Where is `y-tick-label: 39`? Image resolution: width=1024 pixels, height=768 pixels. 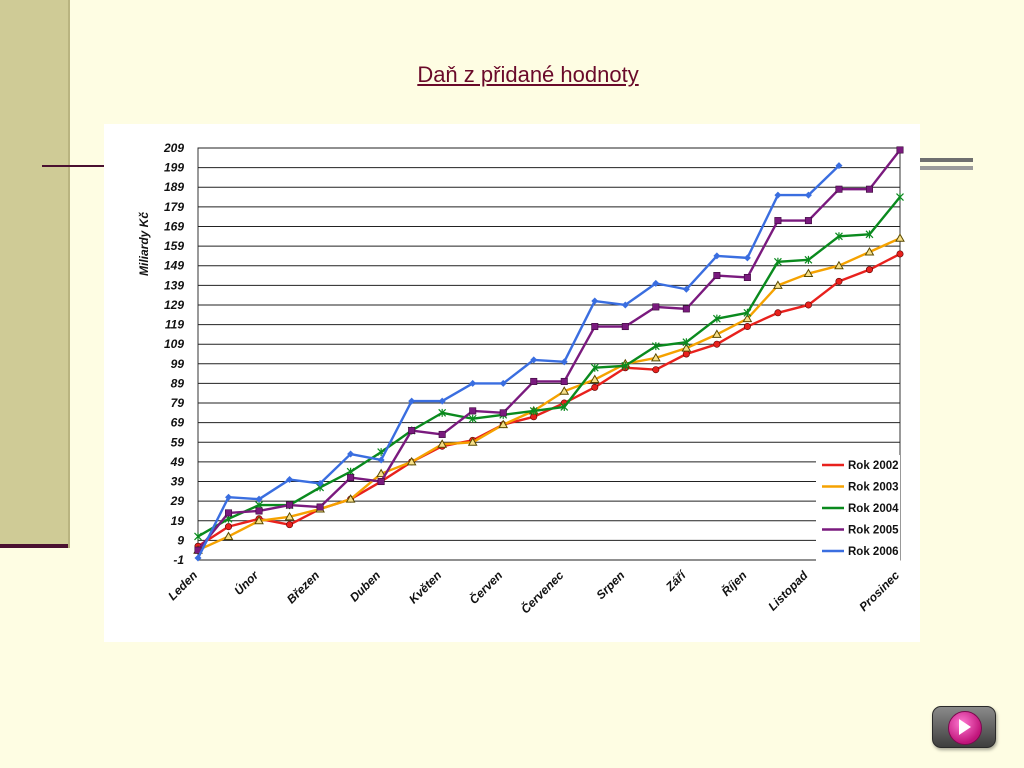 y-tick-label: 39 is located at coordinates (178, 482).